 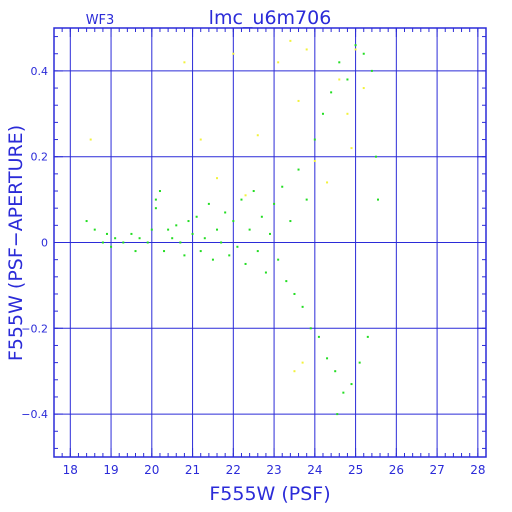 I want to click on y-tick-label: 0, so click(x=44, y=243).